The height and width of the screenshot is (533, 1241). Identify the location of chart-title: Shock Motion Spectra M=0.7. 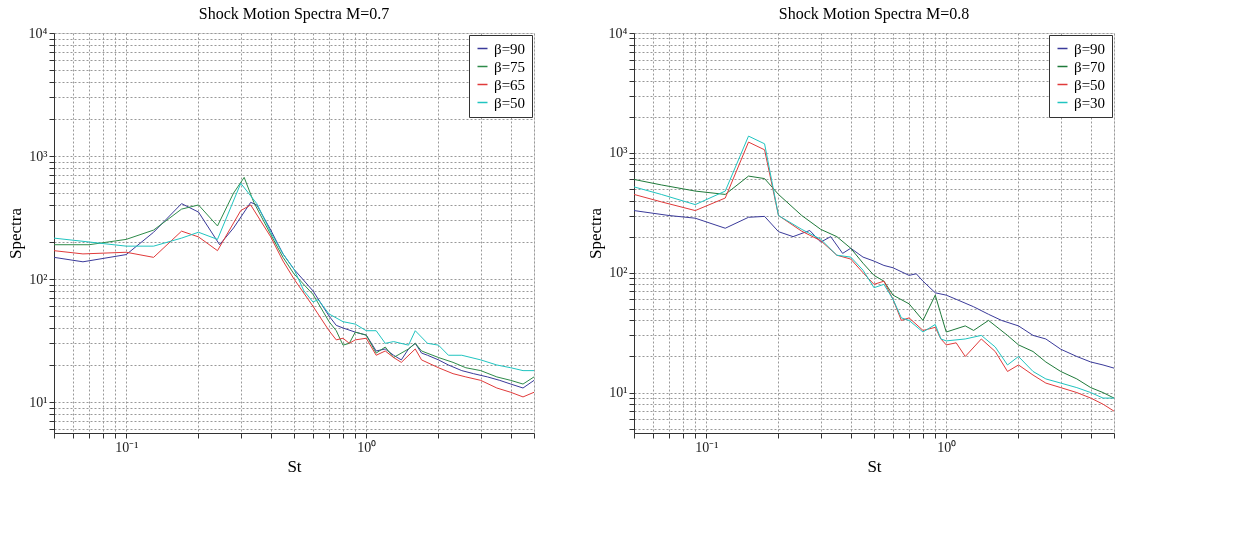
(294, 14).